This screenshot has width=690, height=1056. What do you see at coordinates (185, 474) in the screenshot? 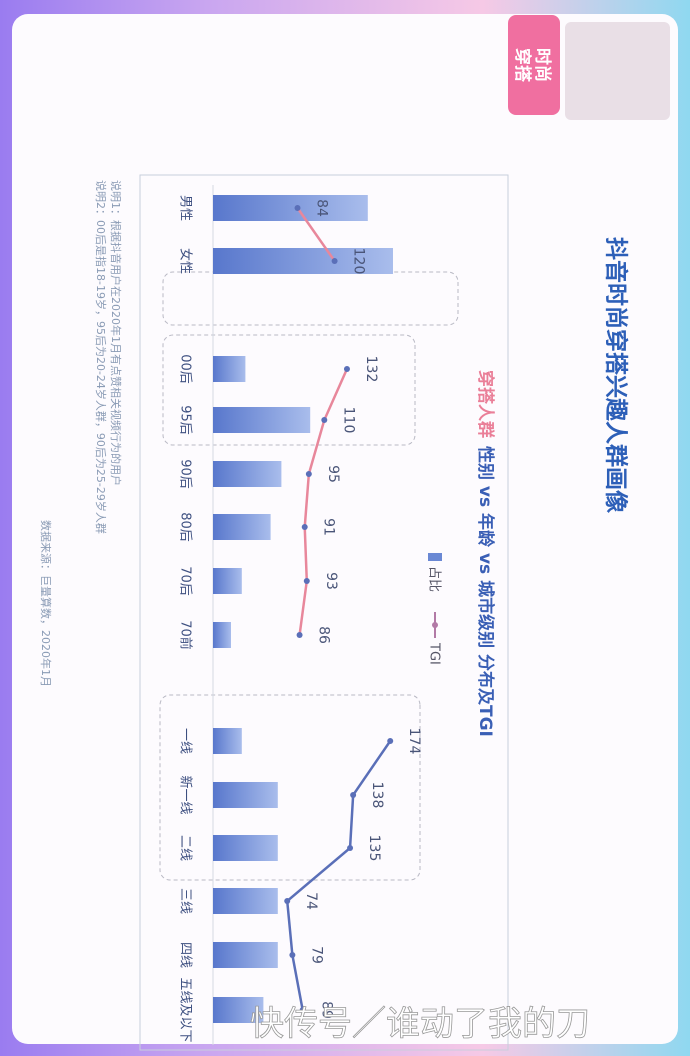
I see `category-label: 90后` at bounding box center [185, 474].